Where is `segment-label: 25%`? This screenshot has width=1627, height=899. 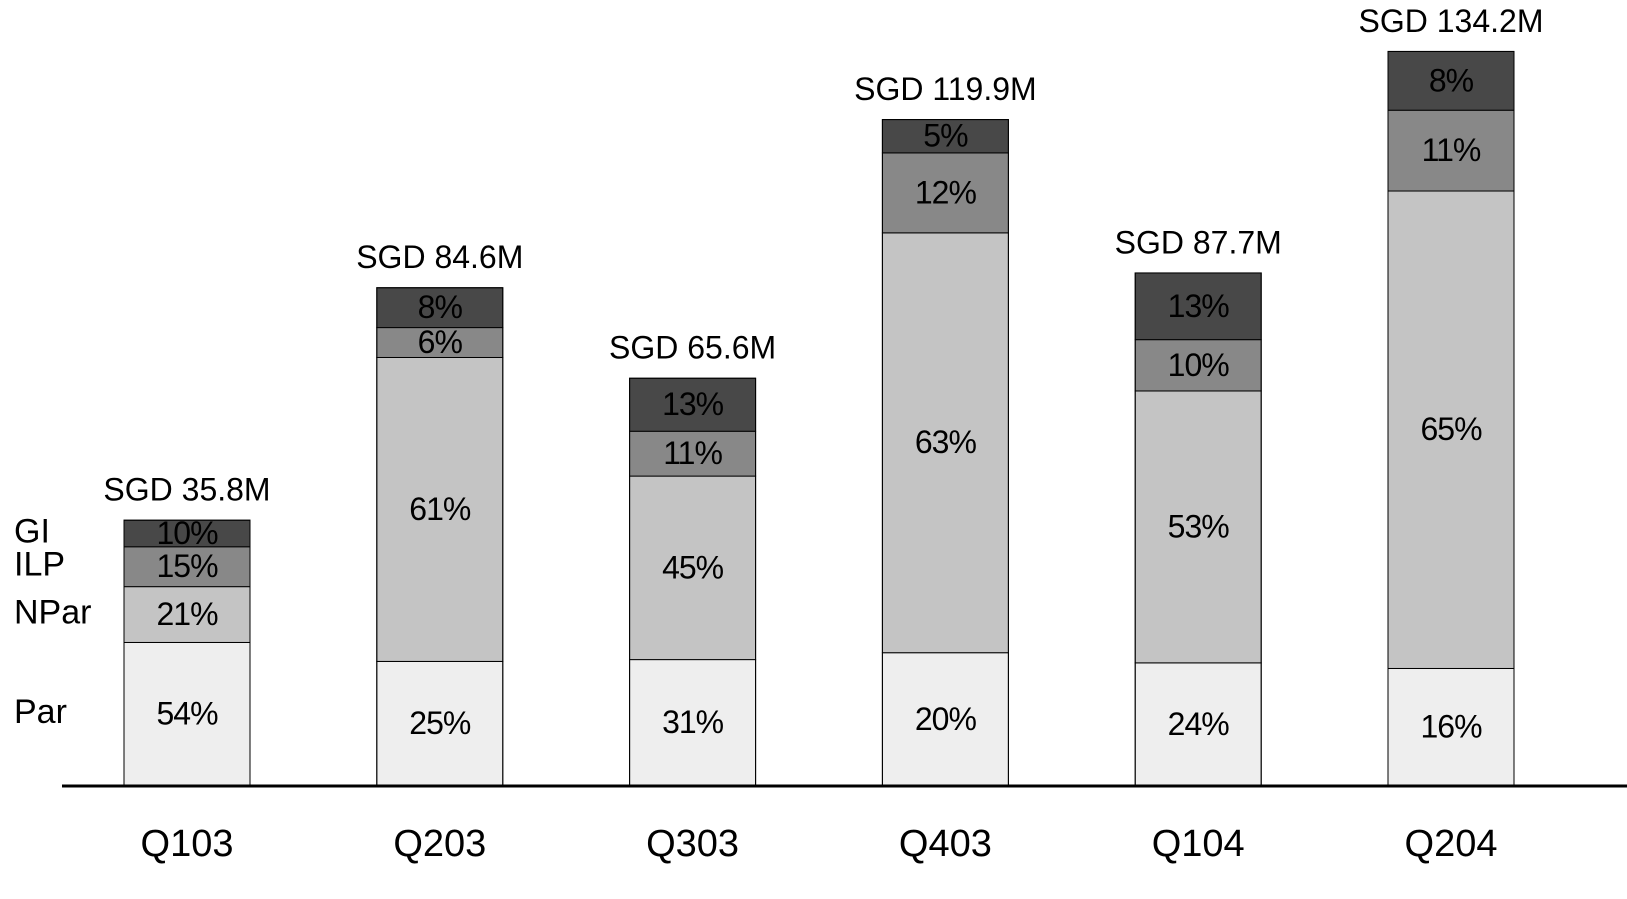 segment-label: 25% is located at coordinates (440, 723).